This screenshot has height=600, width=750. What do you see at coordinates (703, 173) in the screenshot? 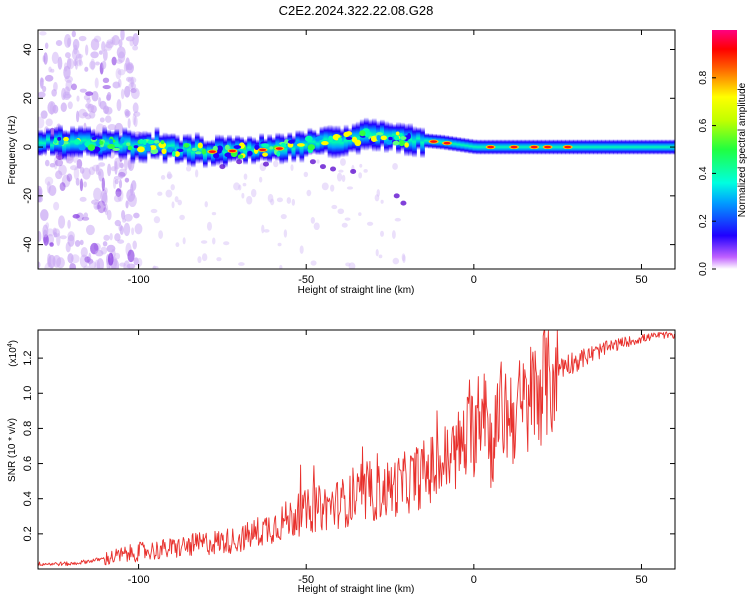
I see `colorbar-tick-label: 0.4` at bounding box center [703, 173].